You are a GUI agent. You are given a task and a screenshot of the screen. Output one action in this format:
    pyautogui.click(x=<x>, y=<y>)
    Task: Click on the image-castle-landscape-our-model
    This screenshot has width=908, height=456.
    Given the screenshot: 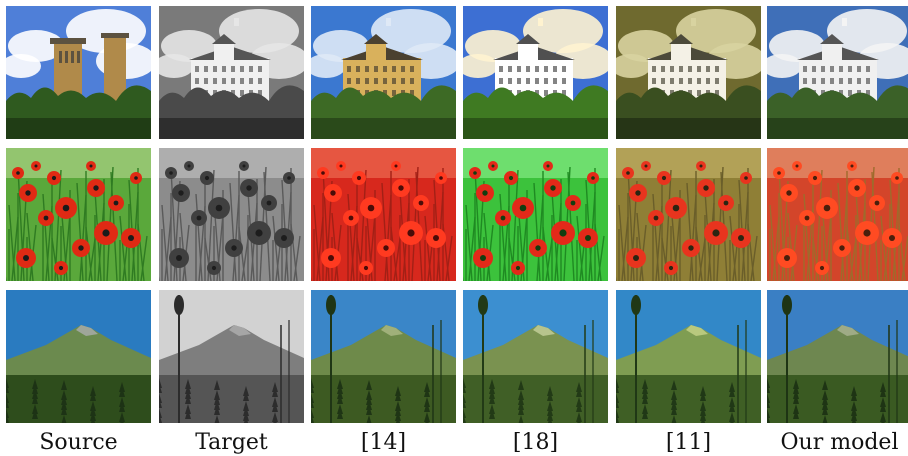 What is the action you would take?
    pyautogui.click(x=837, y=72)
    